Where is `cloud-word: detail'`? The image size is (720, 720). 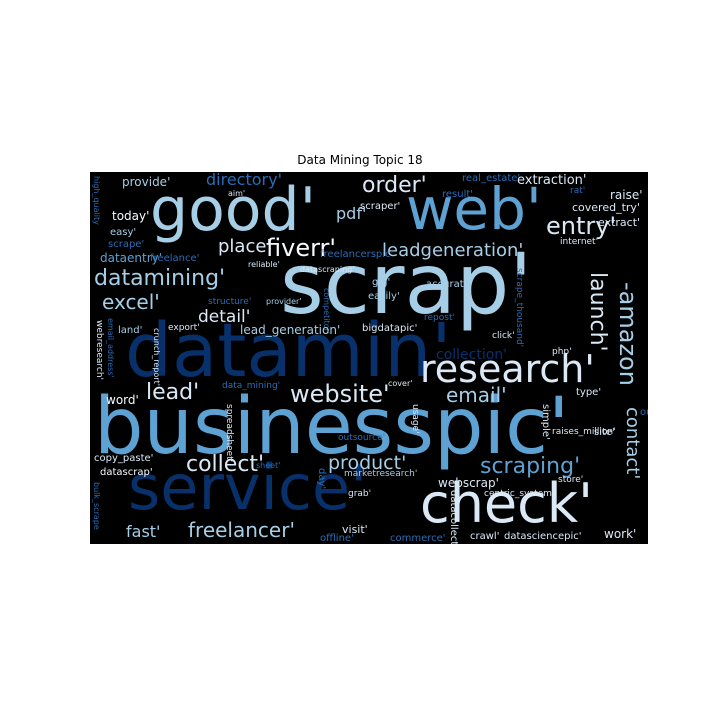 cloud-word: detail' is located at coordinates (224, 317).